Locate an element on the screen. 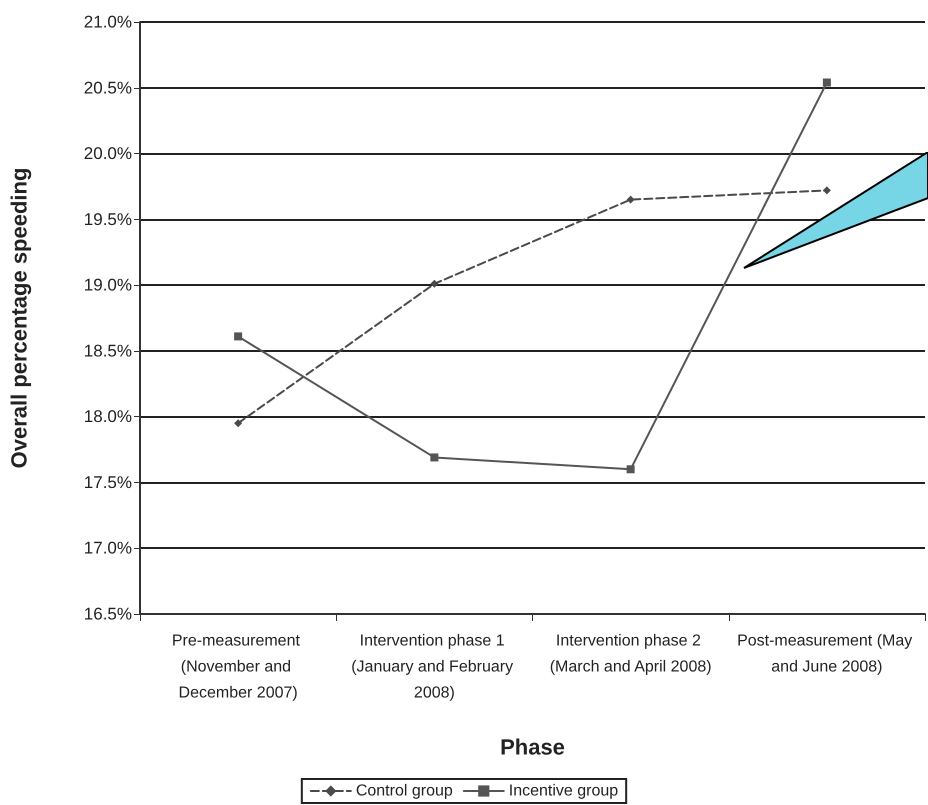 The image size is (928, 805). x-tick-label: Post-measurement (May and June 2008) is located at coordinates (827, 654).